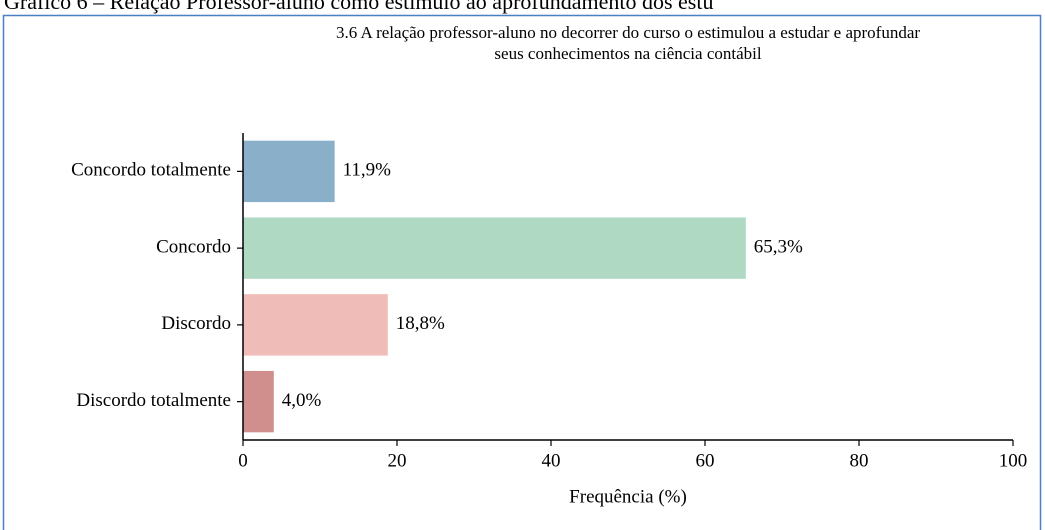 This screenshot has width=1045, height=530. Describe the element at coordinates (193, 246) in the screenshot. I see `y-tick-label: Concordo` at that location.